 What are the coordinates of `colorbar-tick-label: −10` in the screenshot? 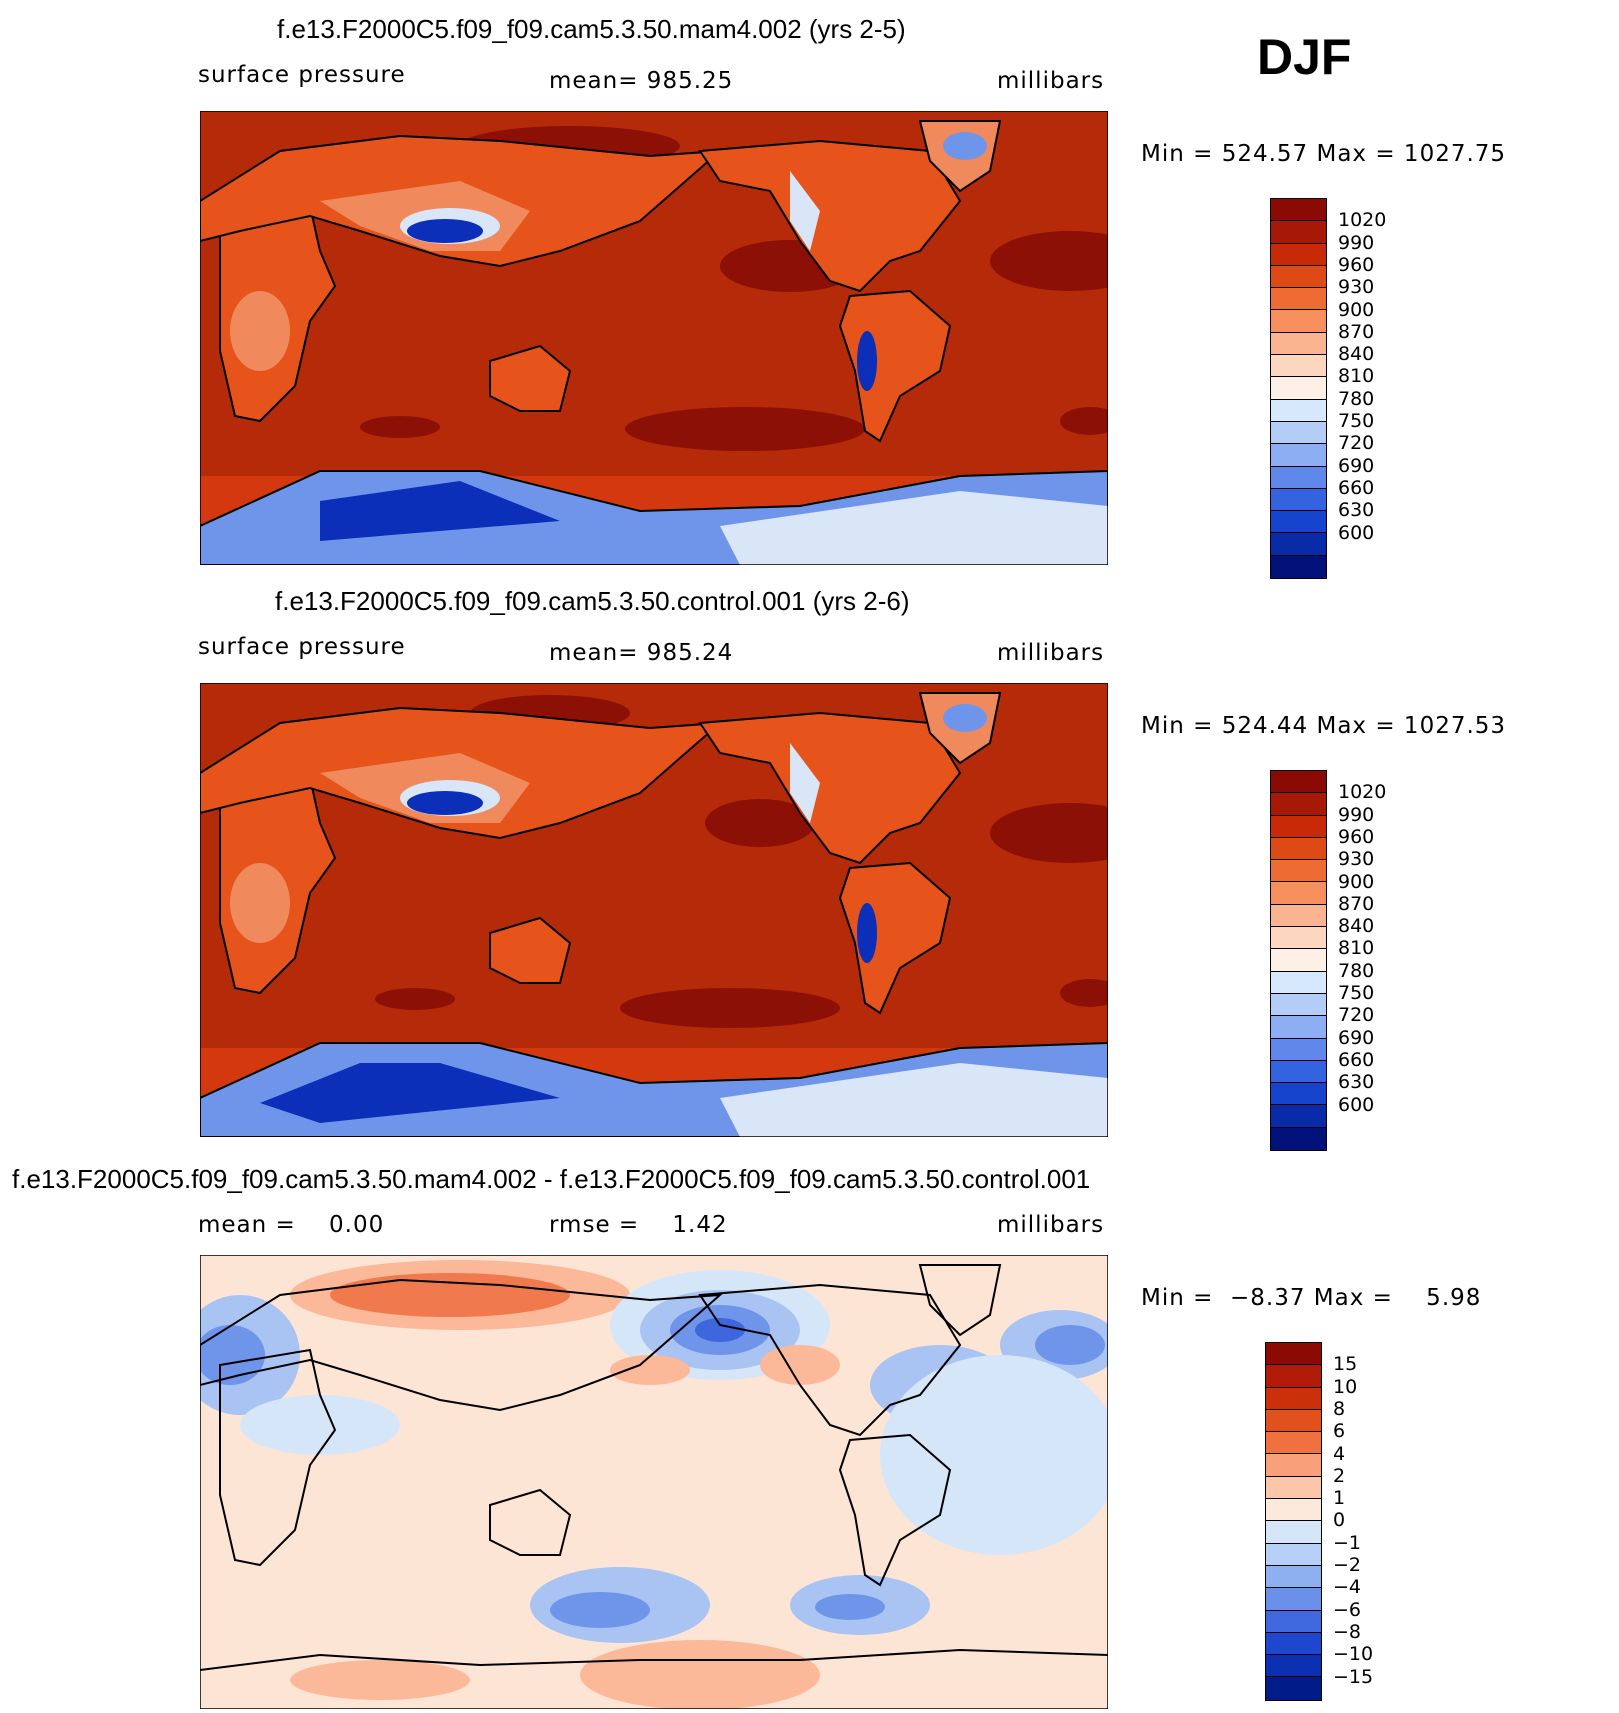 It's located at (1353, 1654).